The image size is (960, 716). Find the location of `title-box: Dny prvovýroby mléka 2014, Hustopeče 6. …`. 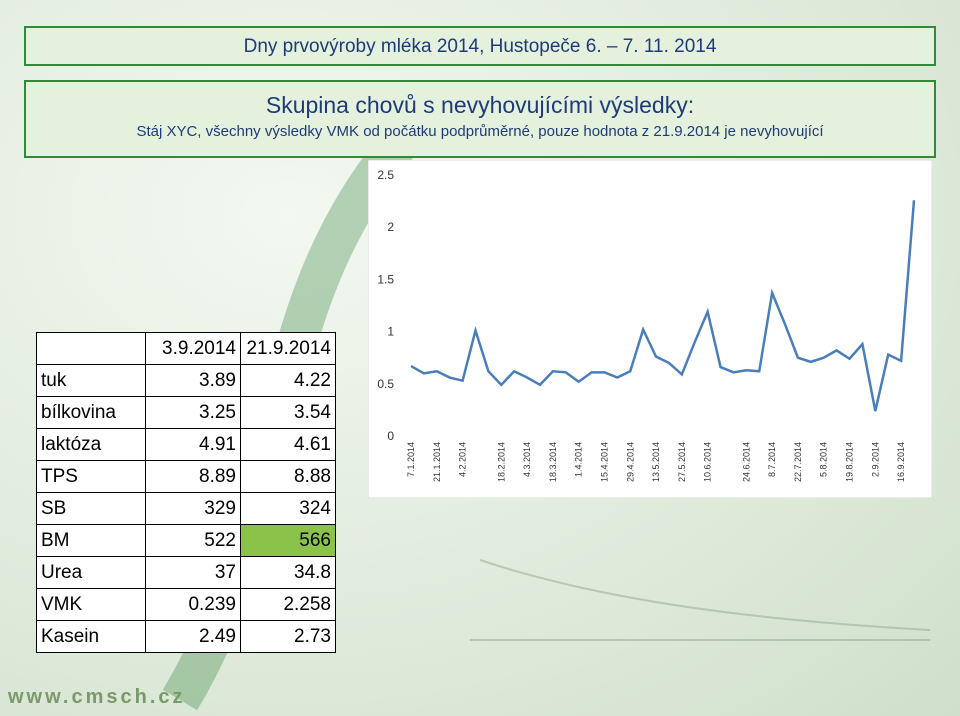

title-box: Dny prvovýroby mléka 2014, Hustopeče 6. … is located at coordinates (480, 46).